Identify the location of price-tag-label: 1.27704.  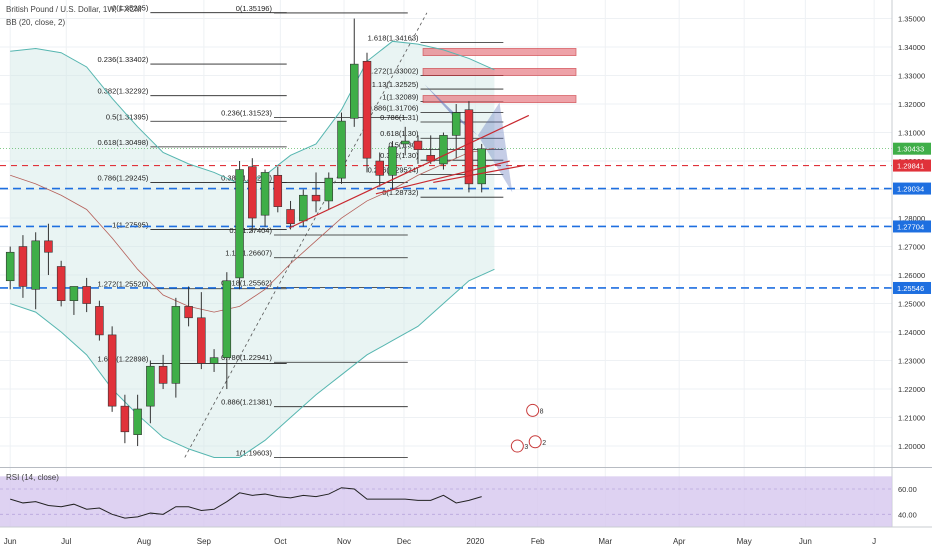
(910, 226).